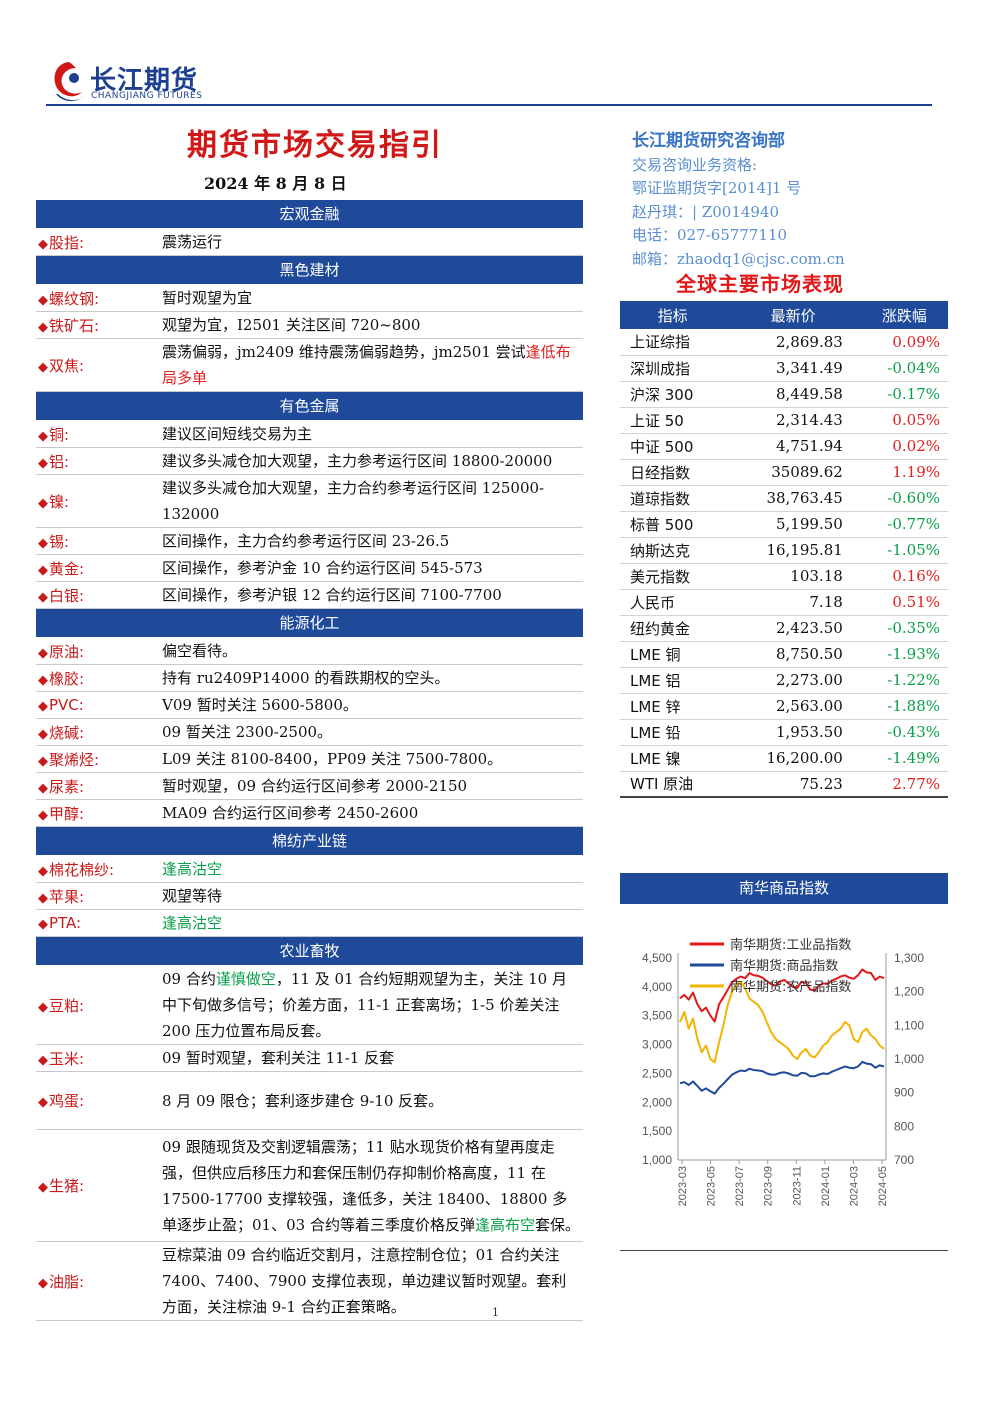  Describe the element at coordinates (67, 678) in the screenshot. I see `commodity-name: 橡胶:` at that location.